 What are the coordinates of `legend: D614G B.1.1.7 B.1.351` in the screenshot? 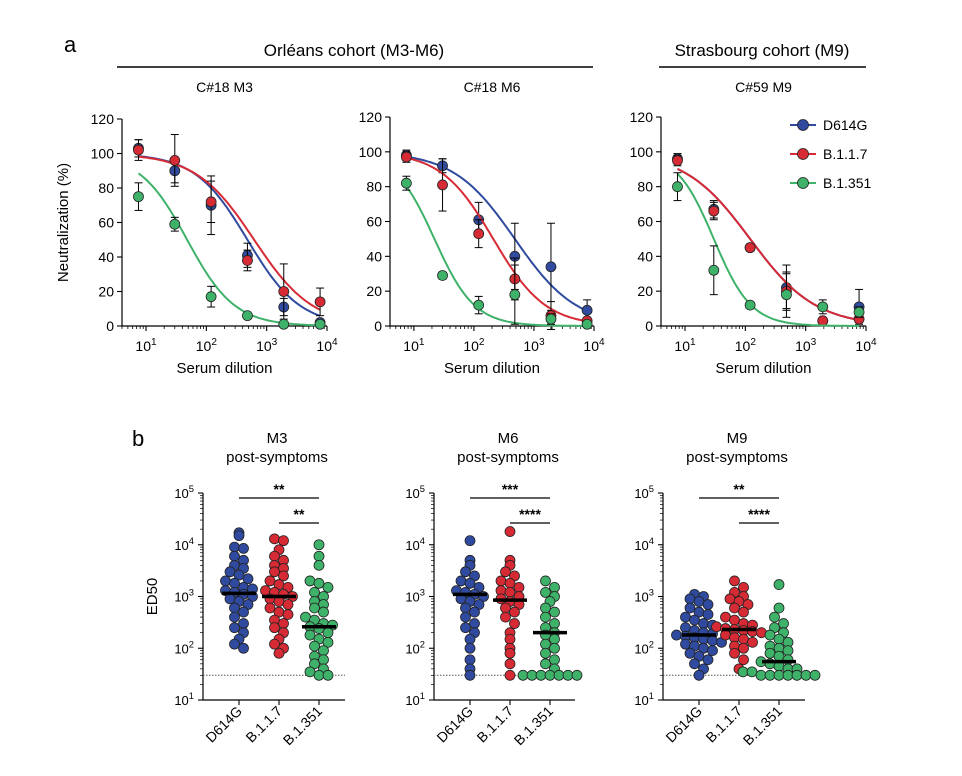 It's located at (830, 154).